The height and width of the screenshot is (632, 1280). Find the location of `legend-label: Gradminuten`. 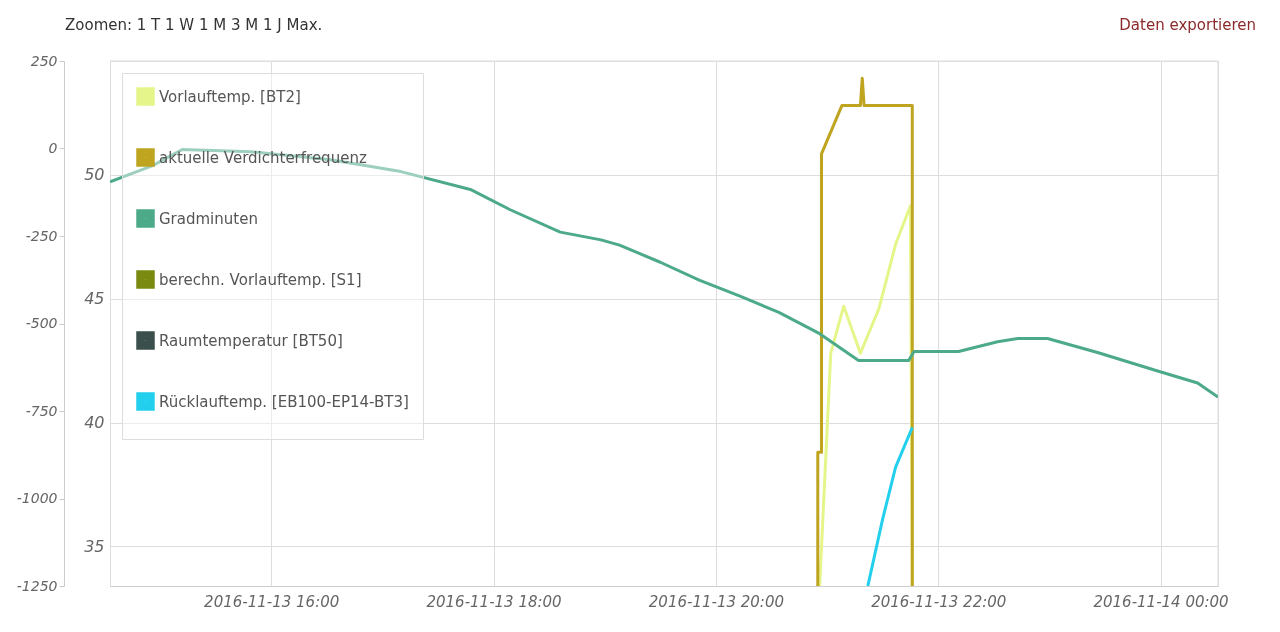

legend-label: Gradminuten is located at coordinates (208, 218).